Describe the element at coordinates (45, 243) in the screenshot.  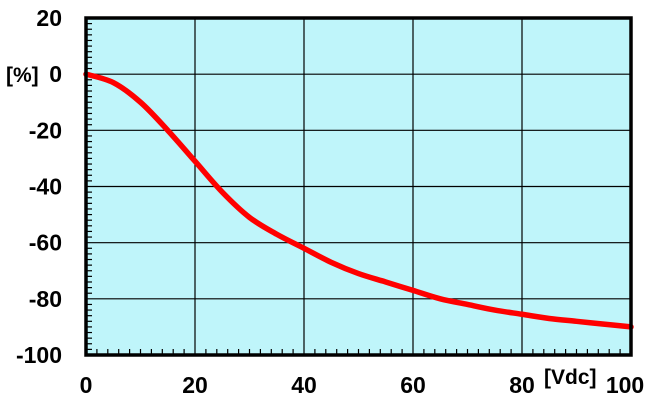
I see `y-tick-label: -60` at that location.